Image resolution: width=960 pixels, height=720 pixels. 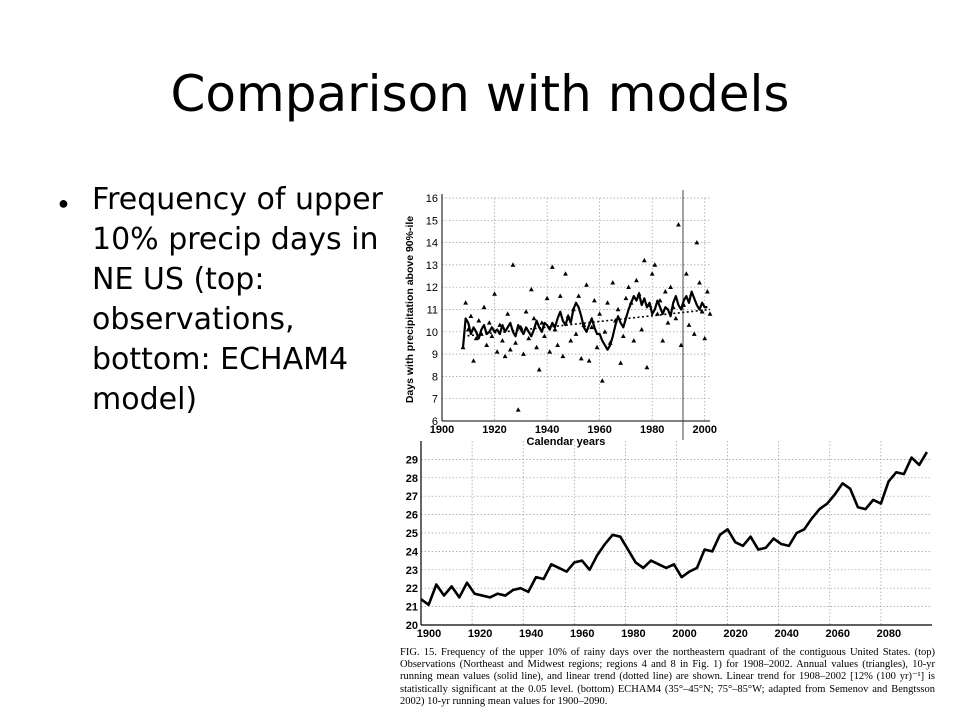 What do you see at coordinates (435, 377) in the screenshot?
I see `y-tick-label: 8` at bounding box center [435, 377].